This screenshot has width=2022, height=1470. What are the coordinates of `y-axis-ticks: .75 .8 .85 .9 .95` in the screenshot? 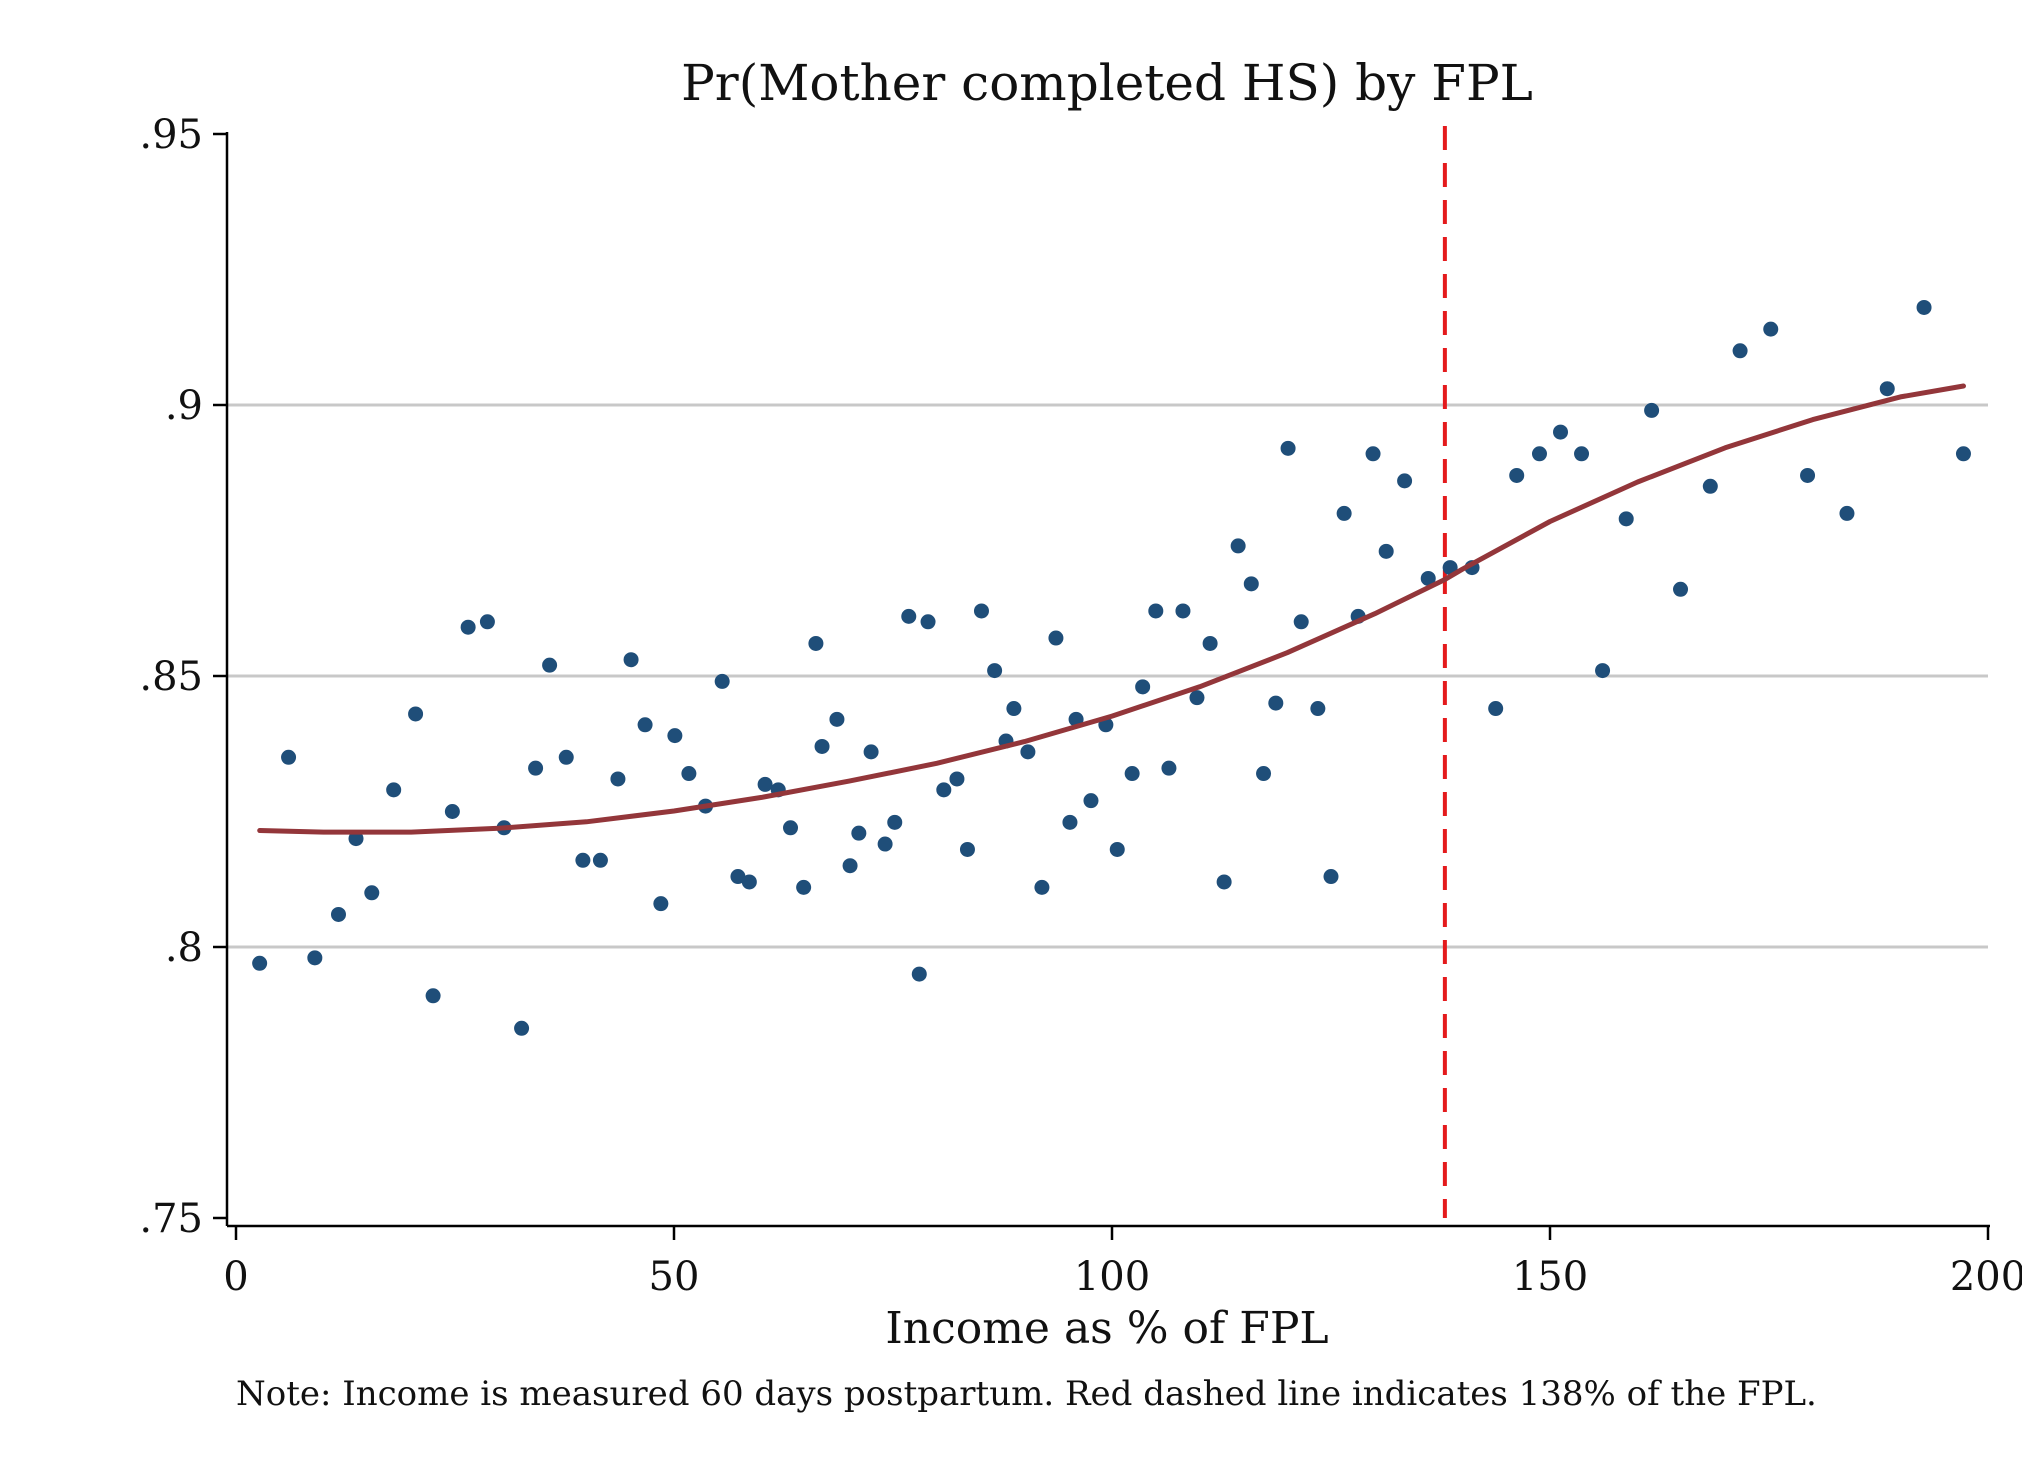 It's located at (183, 677).